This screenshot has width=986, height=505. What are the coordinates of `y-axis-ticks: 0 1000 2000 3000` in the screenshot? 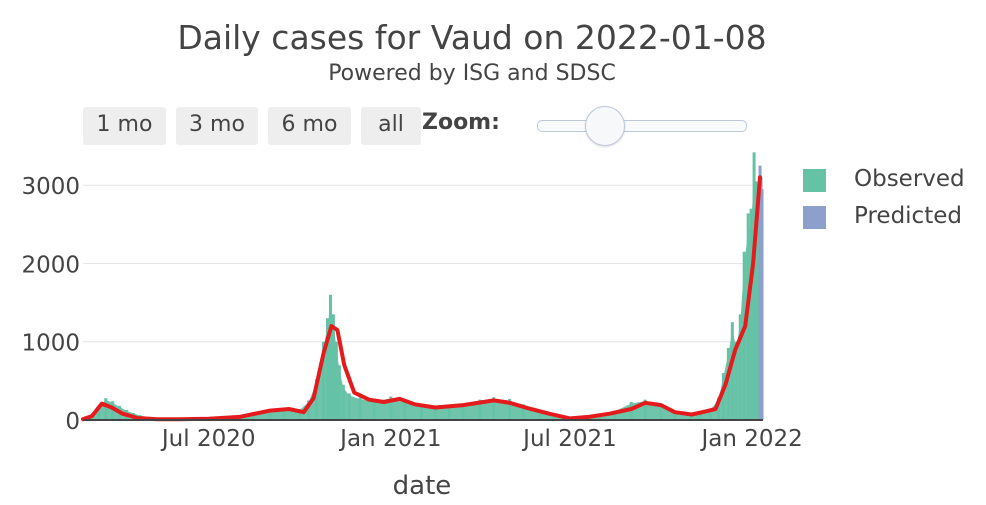 It's located at (50, 304).